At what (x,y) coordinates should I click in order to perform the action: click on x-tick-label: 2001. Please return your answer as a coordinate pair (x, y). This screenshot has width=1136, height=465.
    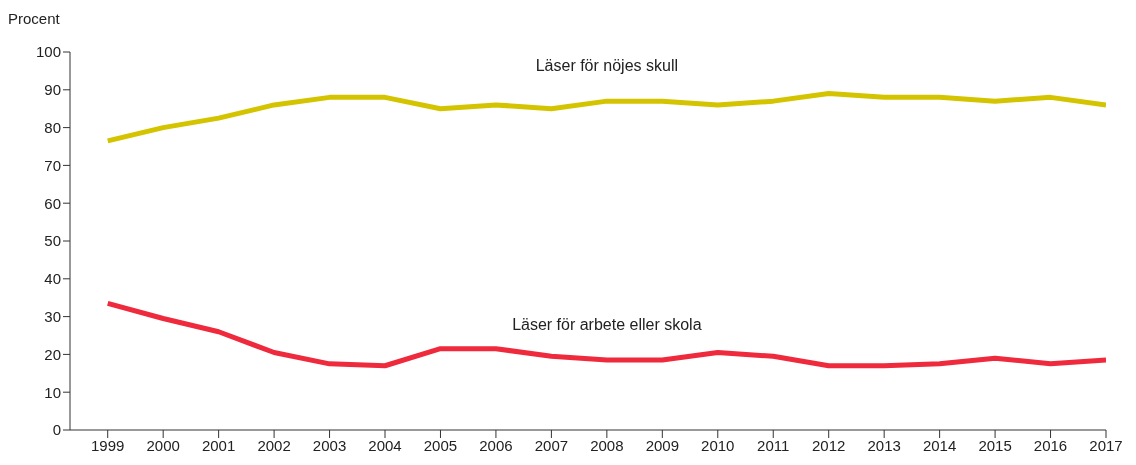
    Looking at the image, I should click on (218, 445).